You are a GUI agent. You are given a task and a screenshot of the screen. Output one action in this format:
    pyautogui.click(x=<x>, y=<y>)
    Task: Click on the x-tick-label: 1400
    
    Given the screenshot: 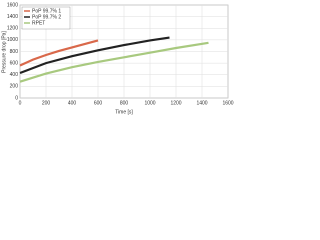 What is the action you would take?
    pyautogui.click(x=201, y=103)
    